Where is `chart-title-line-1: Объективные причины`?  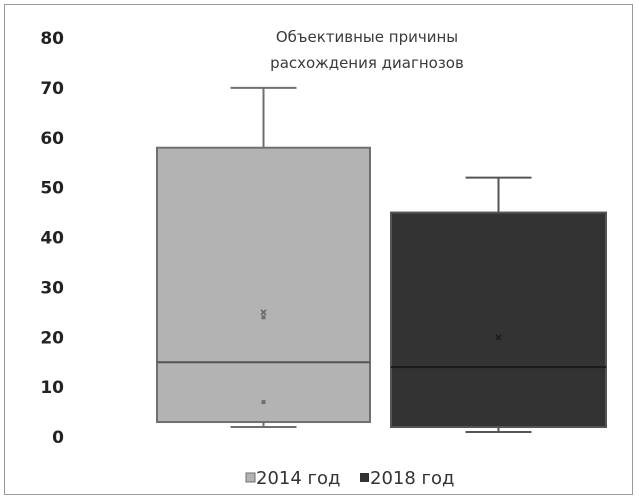
chart-title-line-1: Объективные причины is located at coordinates (367, 37).